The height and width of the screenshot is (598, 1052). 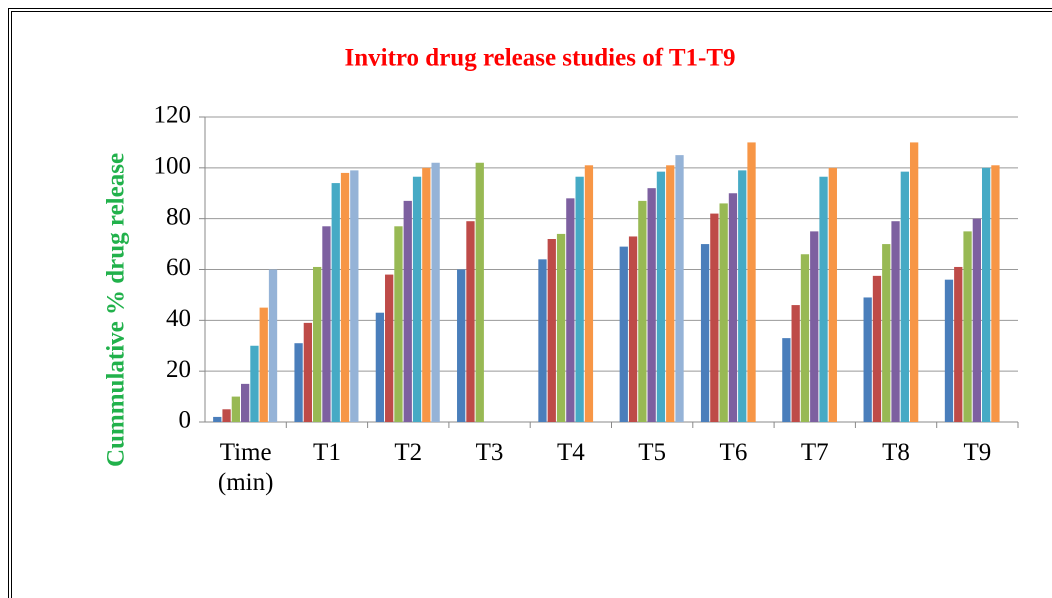 What do you see at coordinates (733, 452) in the screenshot?
I see `x-tick-label: T6` at bounding box center [733, 452].